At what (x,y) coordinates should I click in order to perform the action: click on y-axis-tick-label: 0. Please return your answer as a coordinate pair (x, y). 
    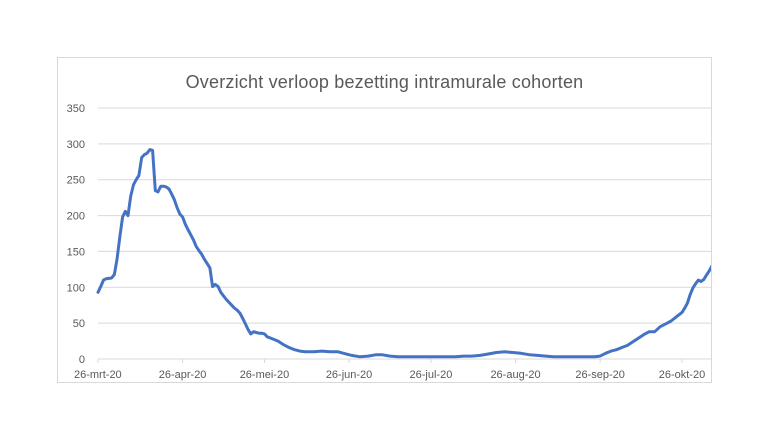
    Looking at the image, I should click on (82, 360).